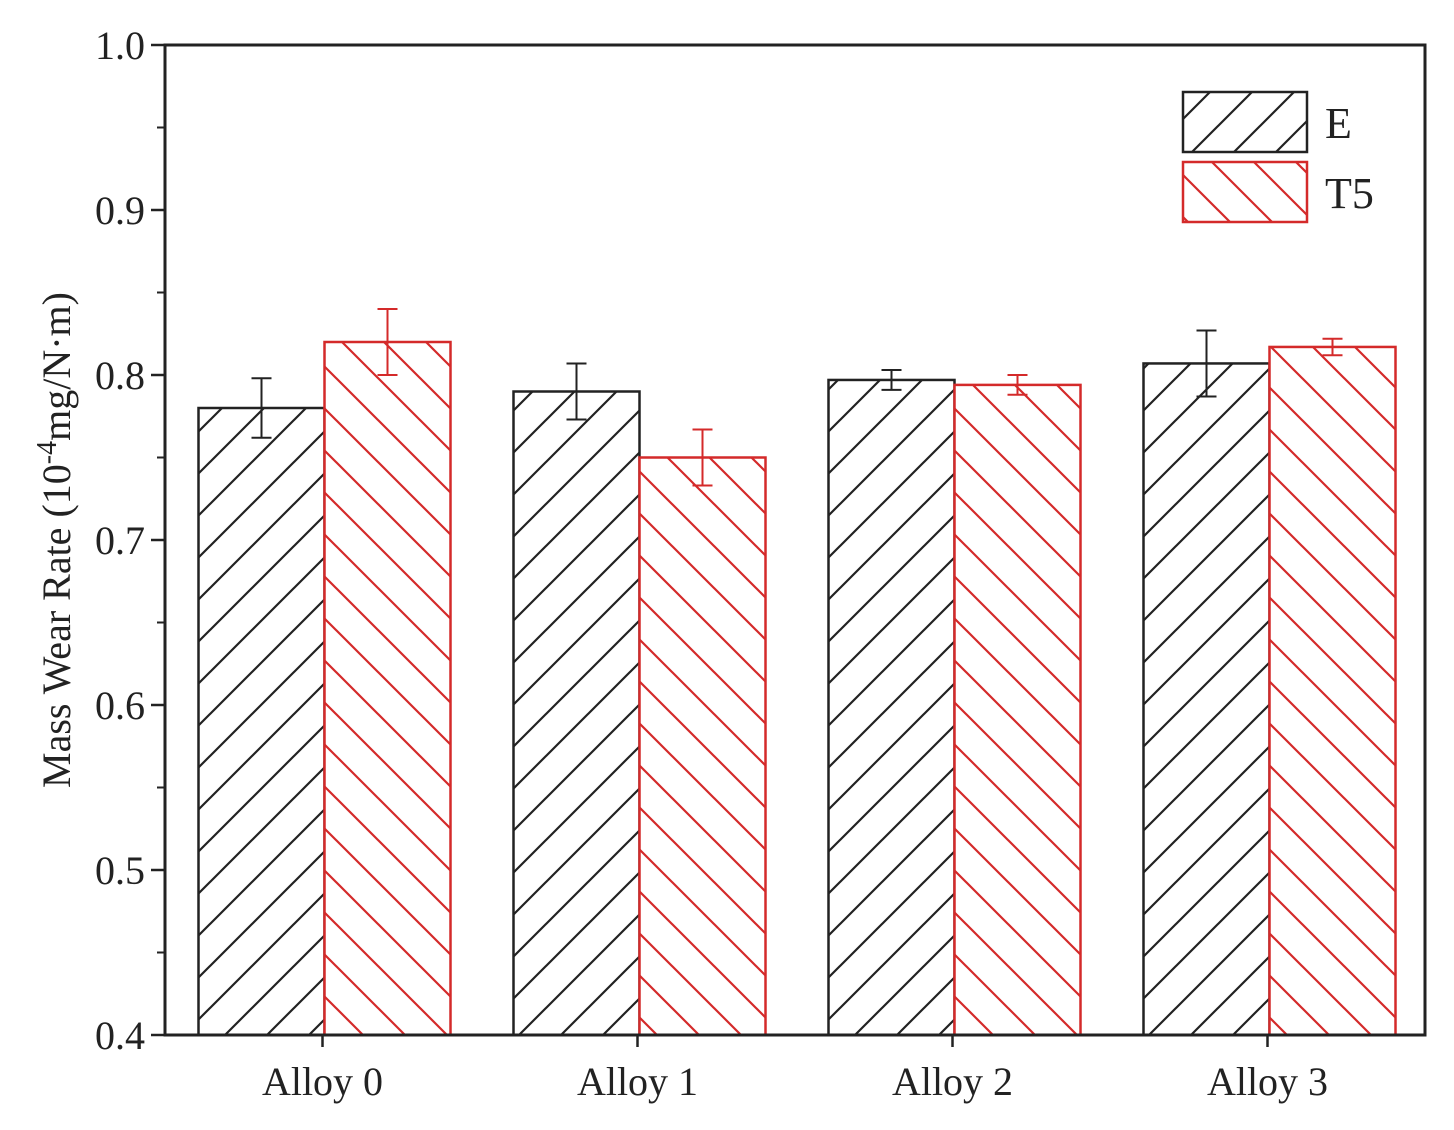 Image resolution: width=1454 pixels, height=1130 pixels. Describe the element at coordinates (322, 1081) in the screenshot. I see `x-tick-label-0: Alloy 0` at that location.